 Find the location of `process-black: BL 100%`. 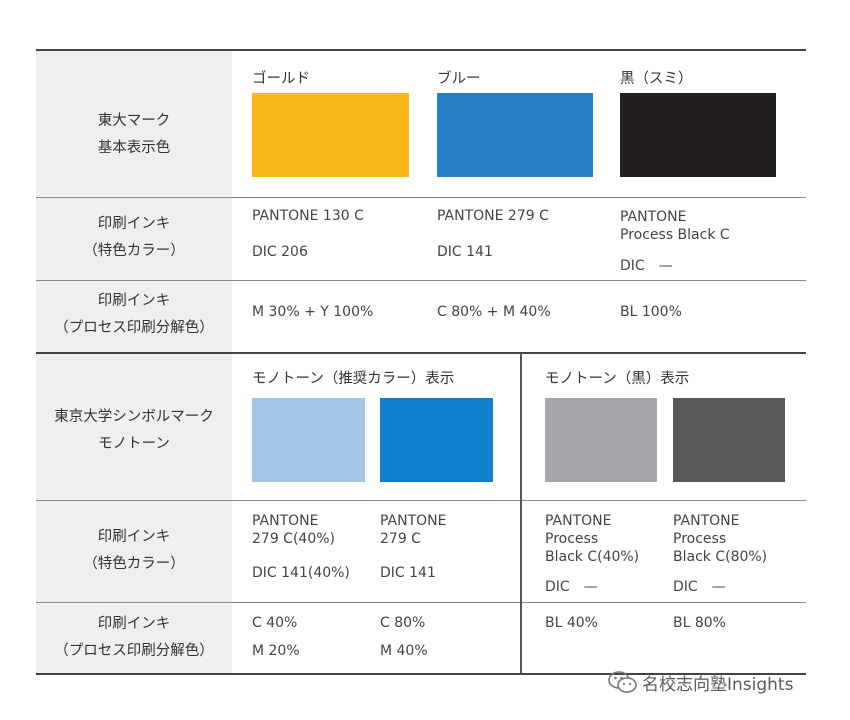

process-black: BL 100% is located at coordinates (651, 312).